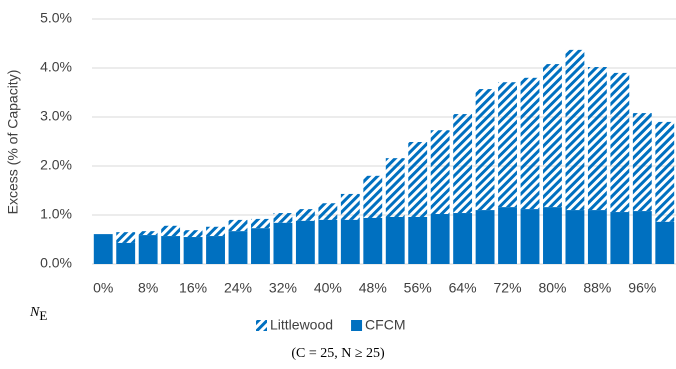  What do you see at coordinates (56, 67) in the screenshot?
I see `y-tick-label: 4.0%` at bounding box center [56, 67].